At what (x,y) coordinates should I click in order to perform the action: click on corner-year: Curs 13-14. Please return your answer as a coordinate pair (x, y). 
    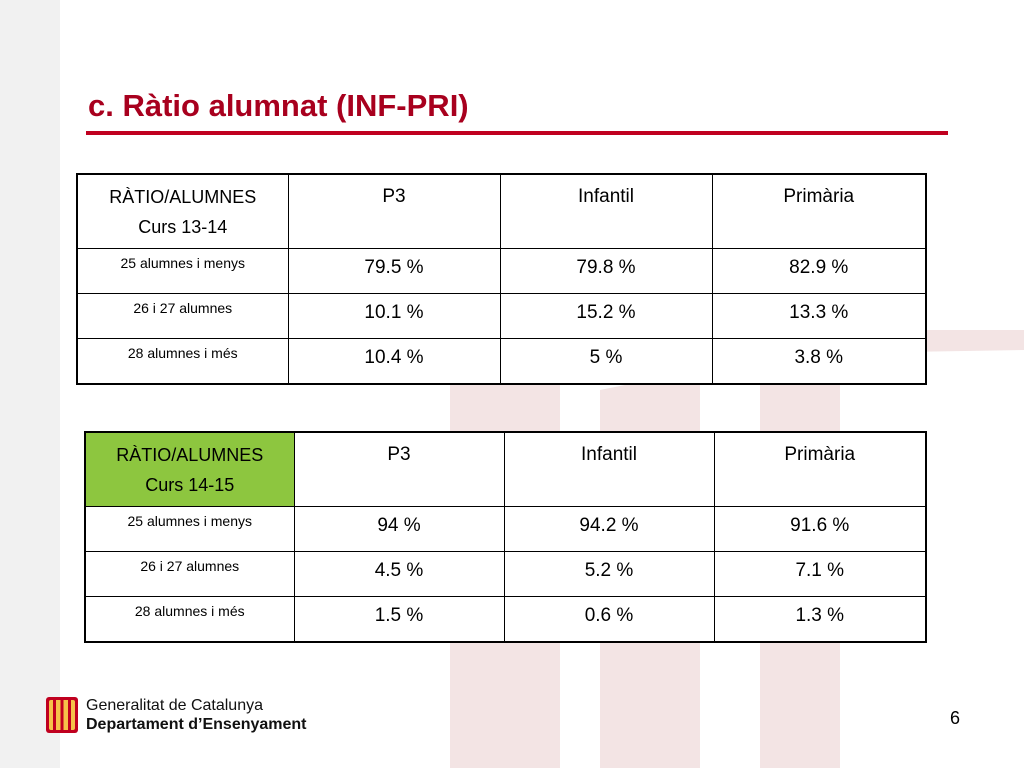
    Looking at the image, I should click on (183, 227).